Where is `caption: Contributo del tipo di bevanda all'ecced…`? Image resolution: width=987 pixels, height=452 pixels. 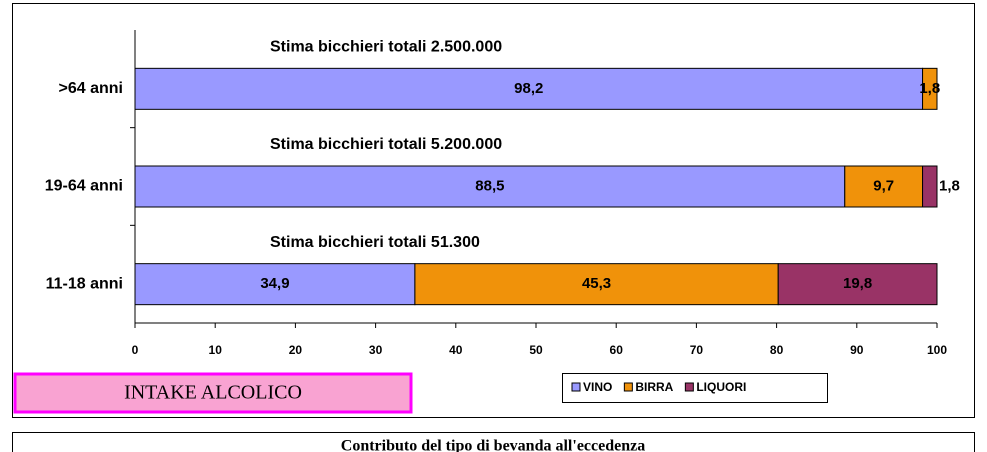 caption: Contributo del tipo di bevanda all'ecced… is located at coordinates (493, 445).